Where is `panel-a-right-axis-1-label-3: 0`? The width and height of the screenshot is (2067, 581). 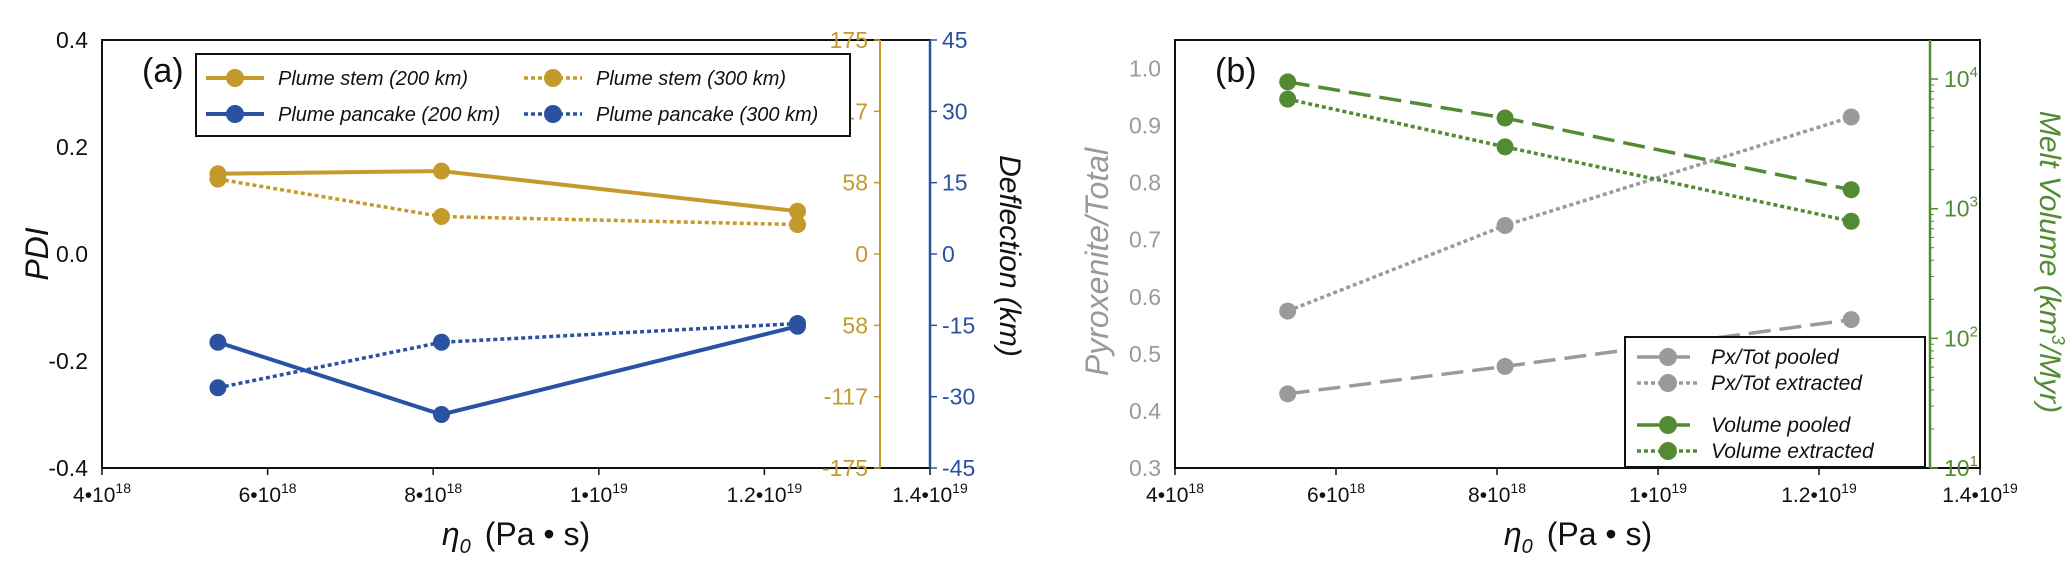 panel-a-right-axis-1-label-3: 0 is located at coordinates (861, 254).